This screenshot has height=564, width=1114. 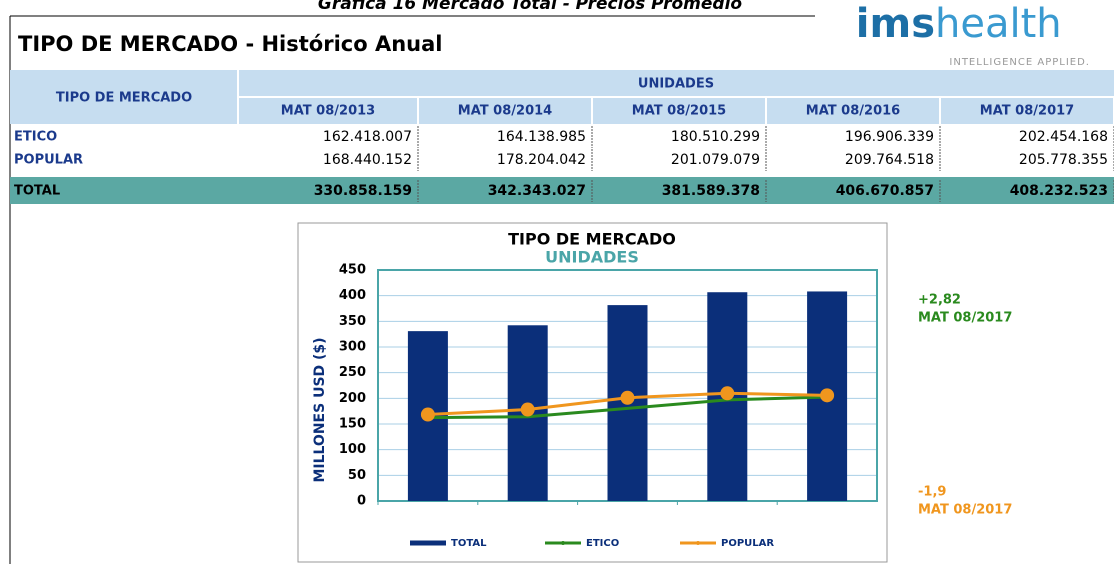 What do you see at coordinates (541, 137) in the screenshot?
I see `cell-value: 164.138.985` at bounding box center [541, 137].